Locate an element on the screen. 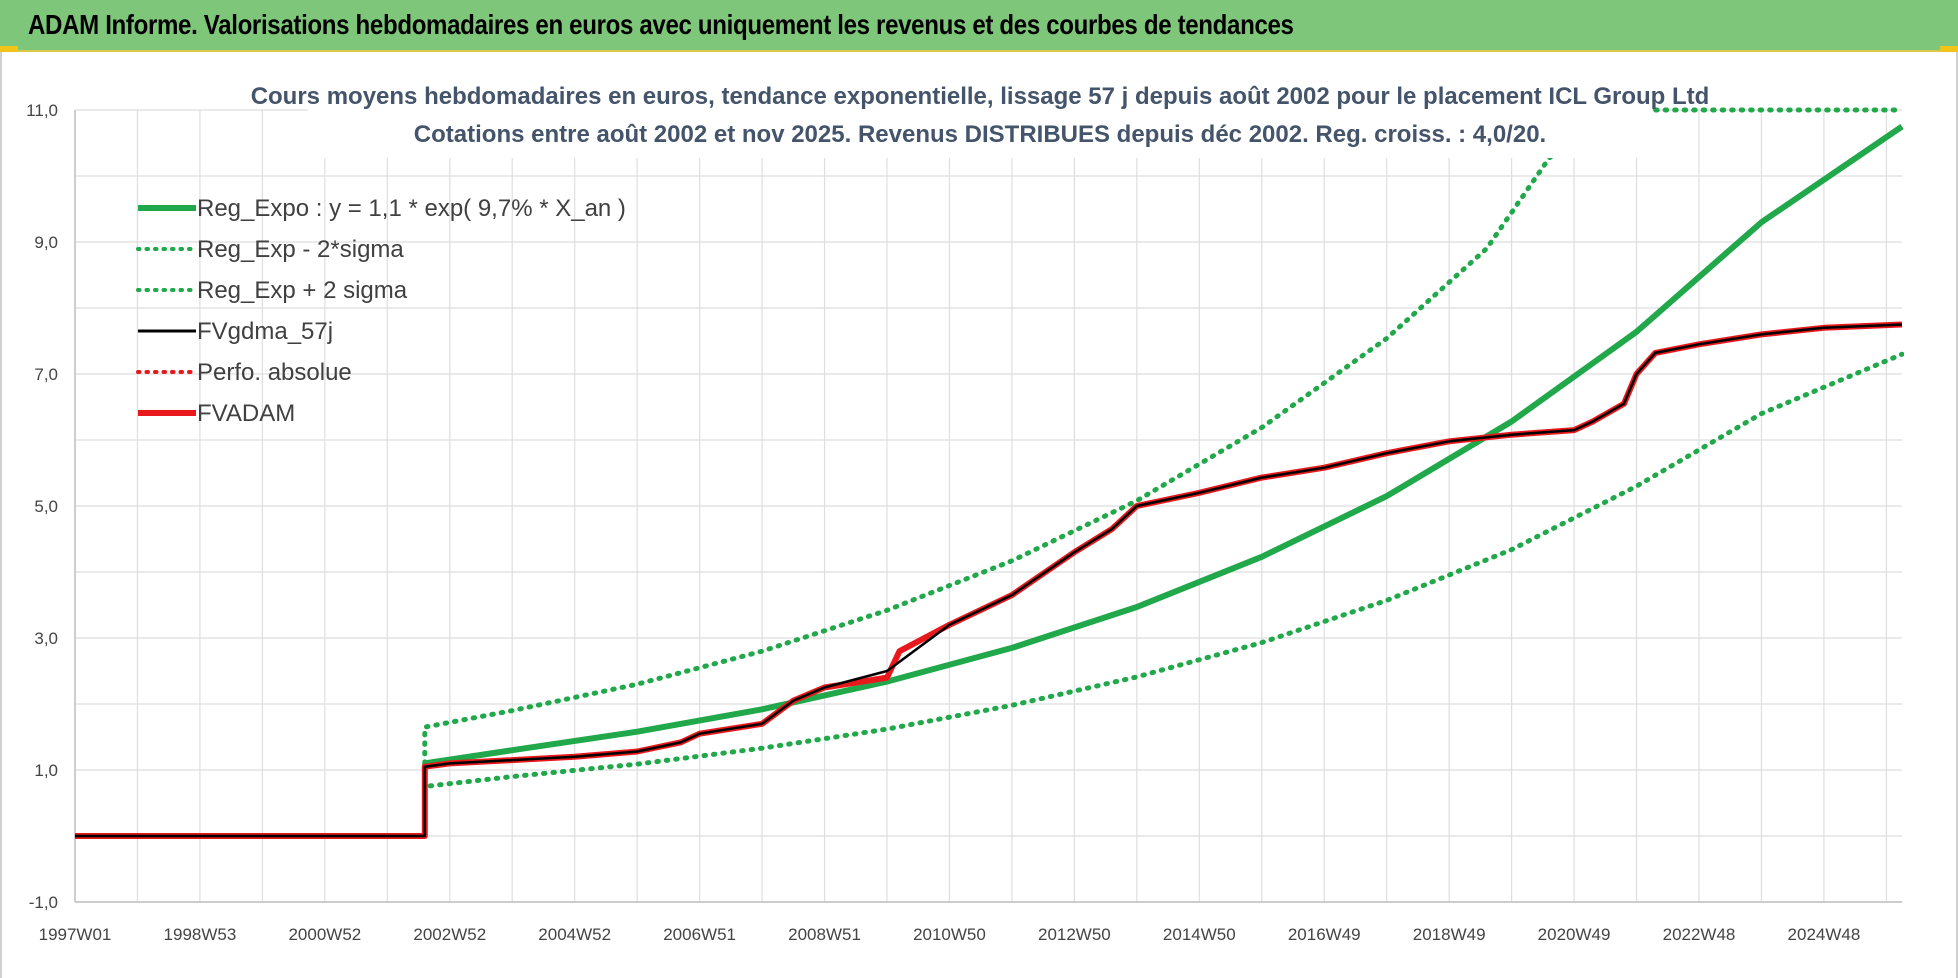 The height and width of the screenshot is (978, 1958). y-tick-label: 1,0 is located at coordinates (46, 770).